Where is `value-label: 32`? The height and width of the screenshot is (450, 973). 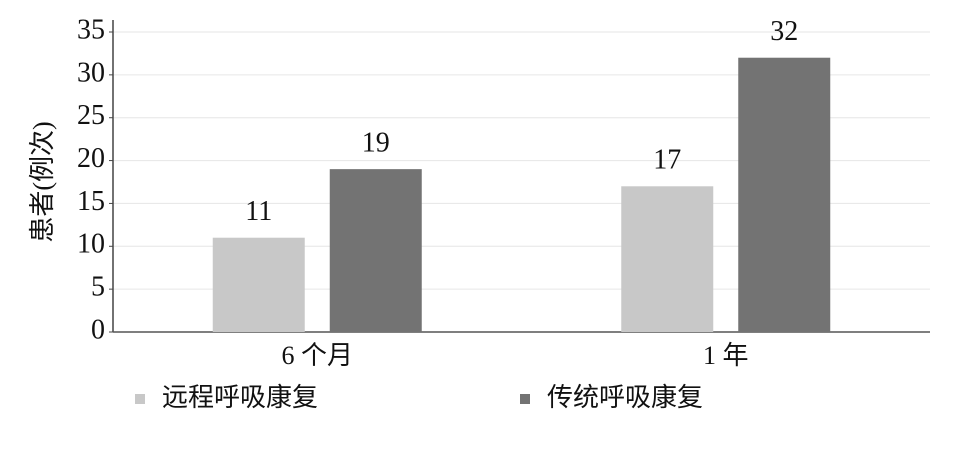 value-label: 32 is located at coordinates (784, 31).